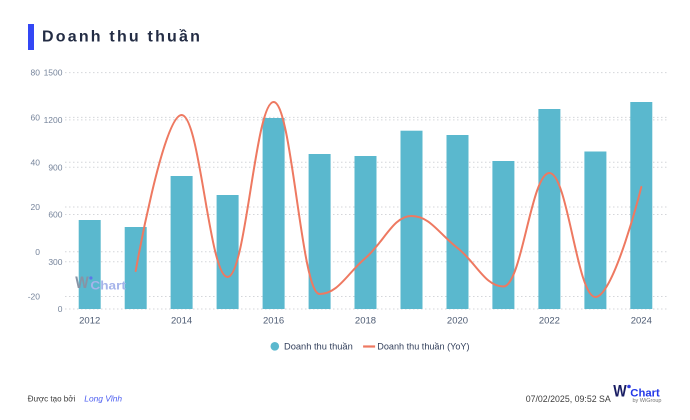 This screenshot has width=690, height=420. What do you see at coordinates (273, 320) in the screenshot?
I see `svg-text: 2016` at bounding box center [273, 320].